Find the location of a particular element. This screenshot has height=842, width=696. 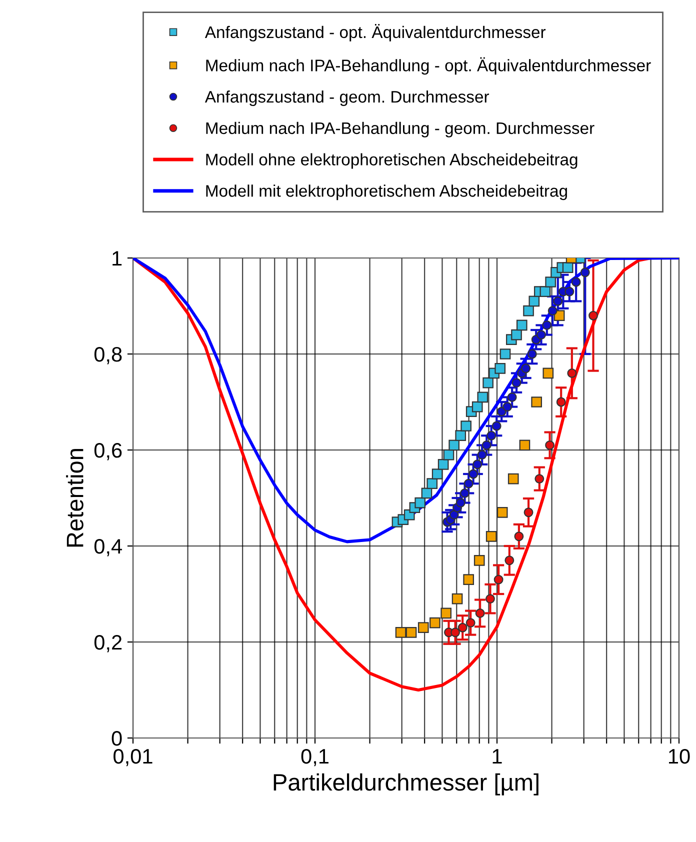

legend-label: Modell mit elektrophoretischem Abscheidebeitrag is located at coordinates (386, 192).